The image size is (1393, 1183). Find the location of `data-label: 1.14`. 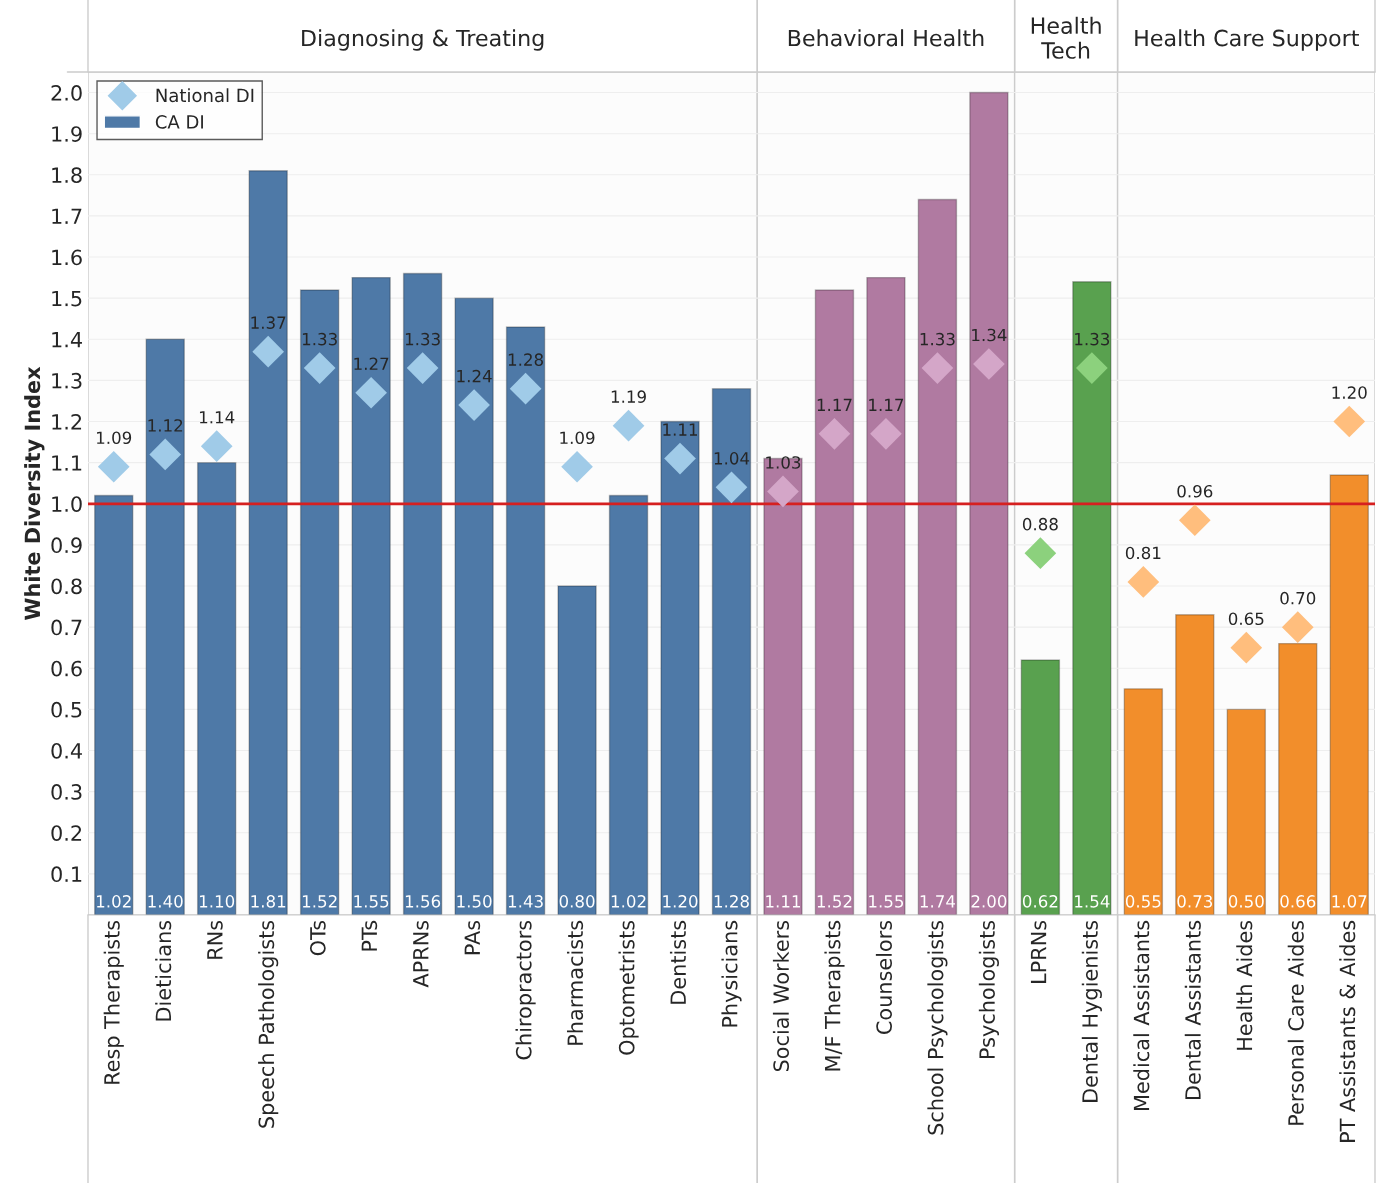

data-label: 1.14 is located at coordinates (217, 417).